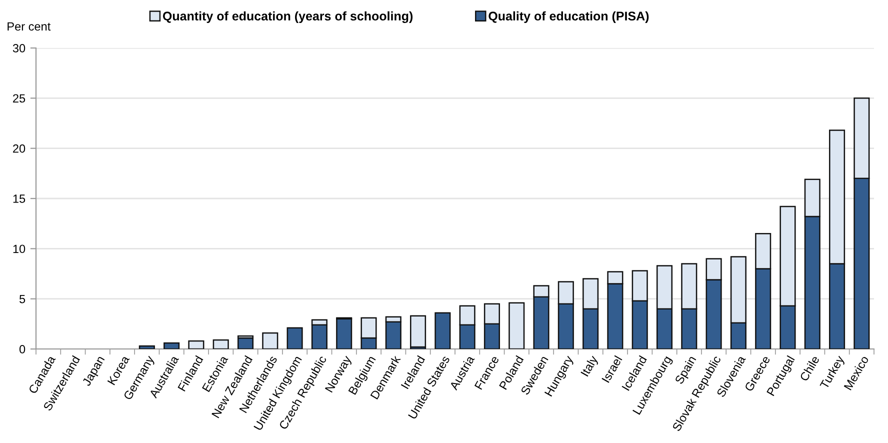 The height and width of the screenshot is (443, 888). What do you see at coordinates (19, 148) in the screenshot?
I see `y-tick-label: 20` at bounding box center [19, 148].